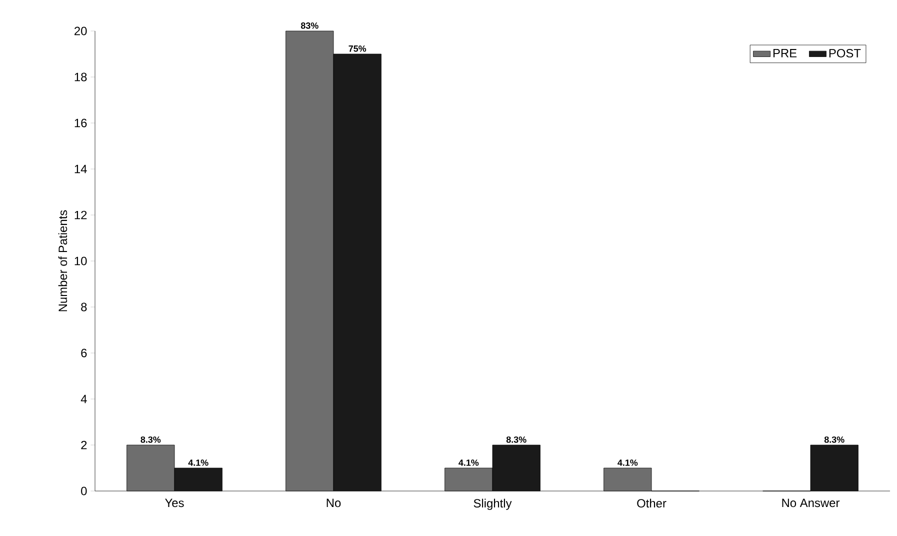 The width and height of the screenshot is (897, 536). I want to click on y-tick-label: 0, so click(84, 491).